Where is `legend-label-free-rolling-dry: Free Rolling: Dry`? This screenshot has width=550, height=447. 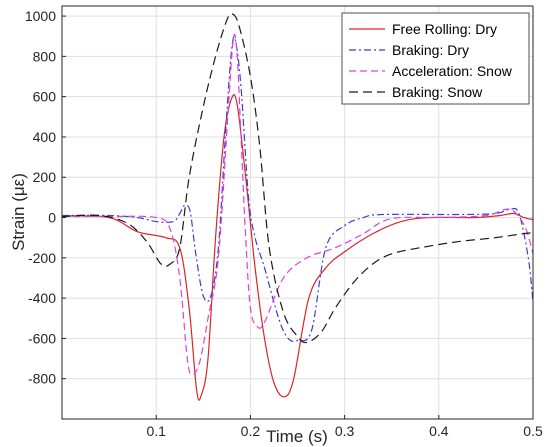
legend-label-free-rolling-dry: Free Rolling: Dry is located at coordinates (444, 29).